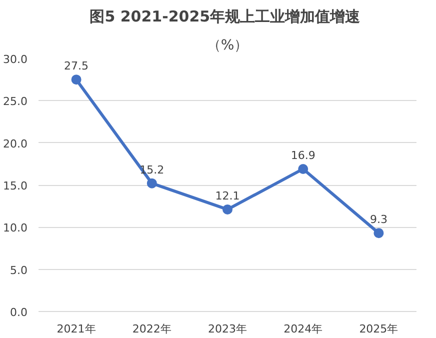  What do you see at coordinates (378, 329) in the screenshot?
I see `x-tick-label: 2025年` at bounding box center [378, 329].